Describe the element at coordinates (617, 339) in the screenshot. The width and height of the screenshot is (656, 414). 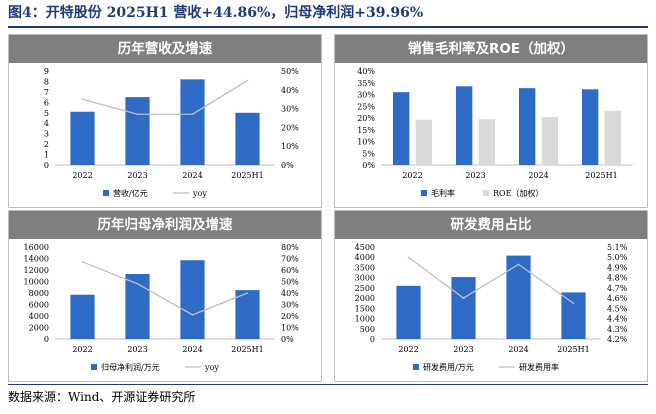
I see `y-right-tick-label: 4.2%` at that location.